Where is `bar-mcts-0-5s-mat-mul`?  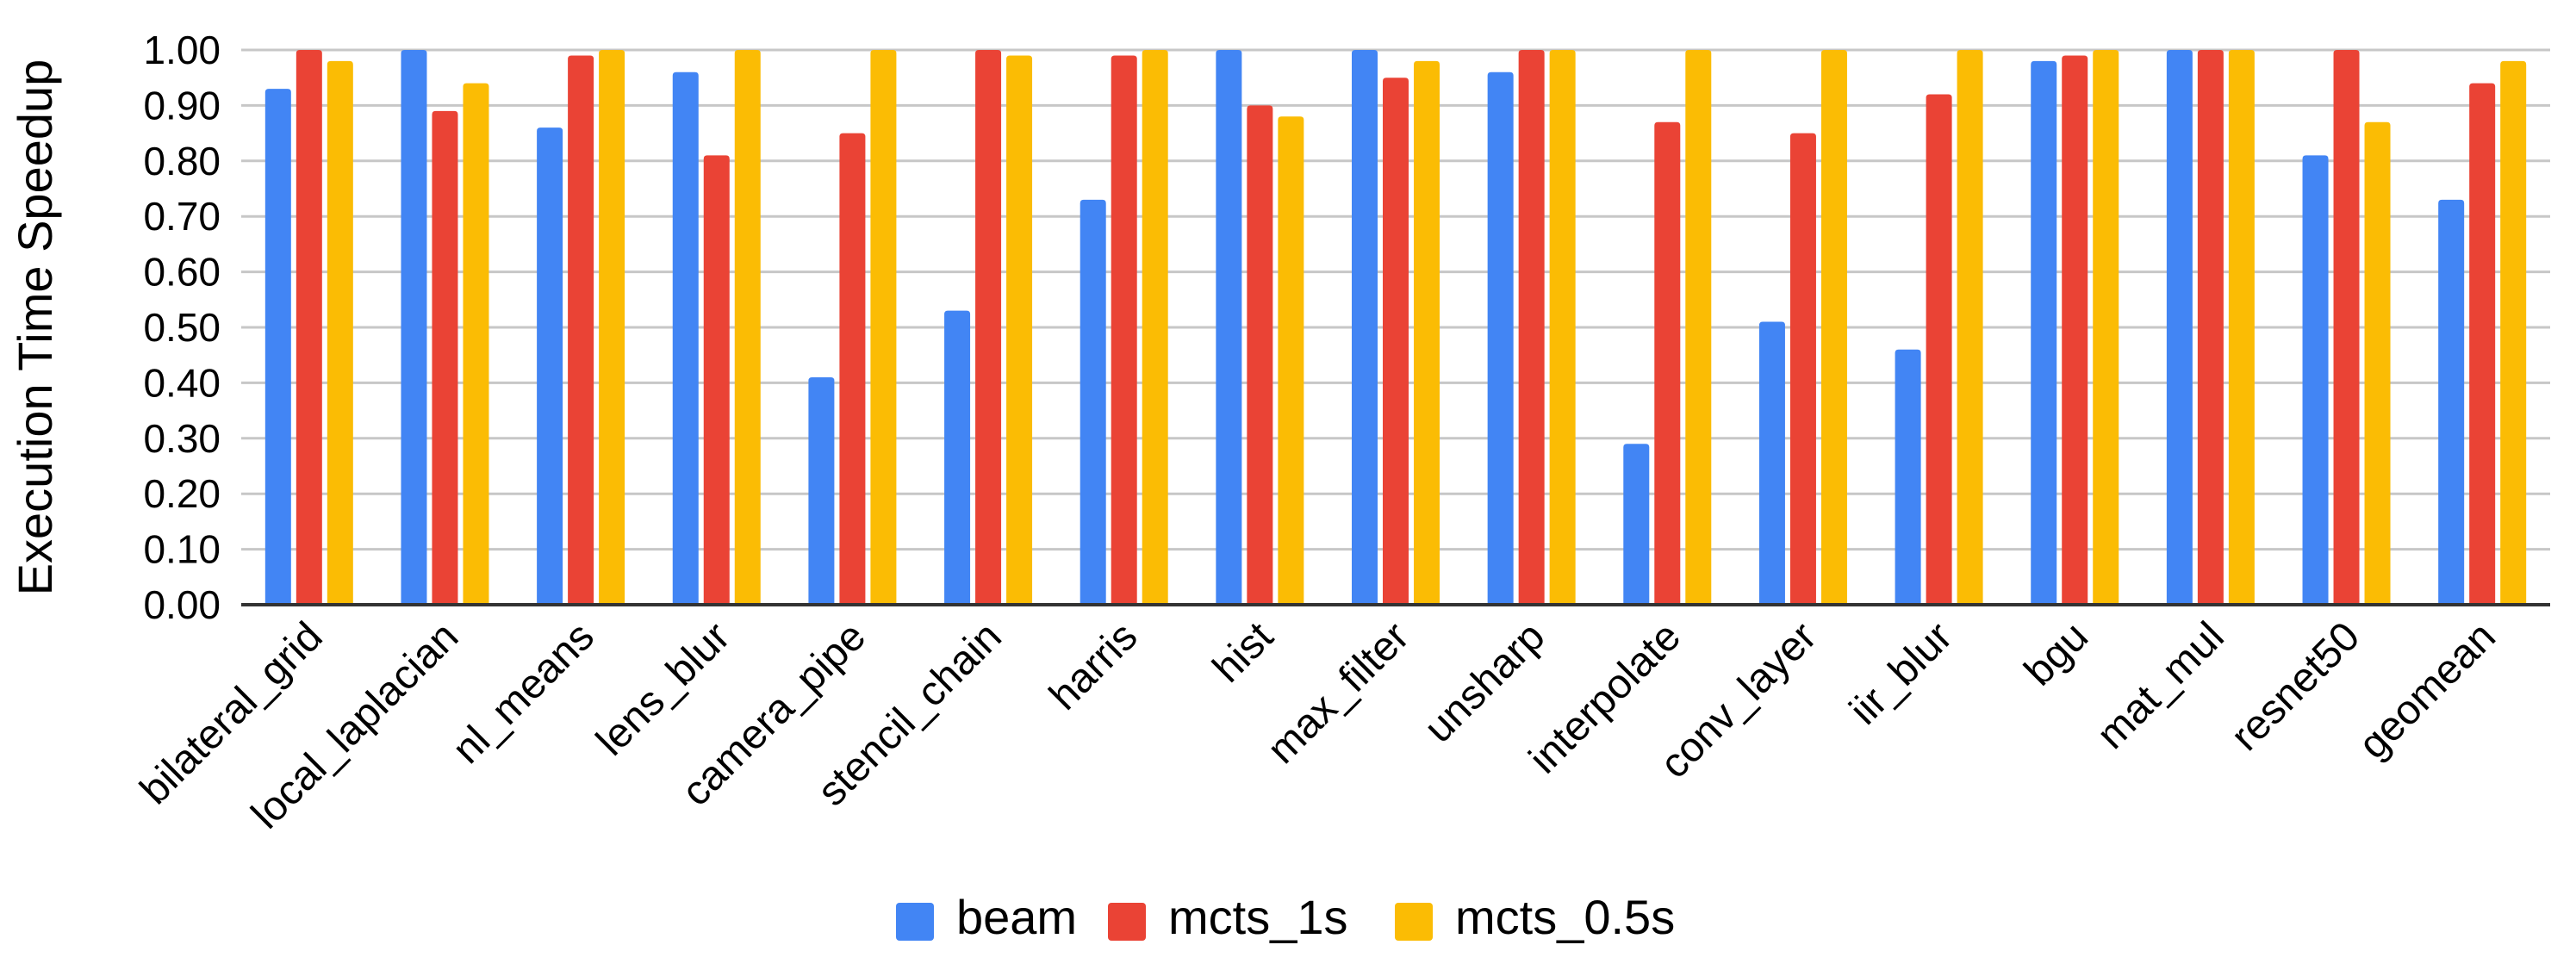 bar-mcts-0-5s-mat-mul is located at coordinates (2242, 327).